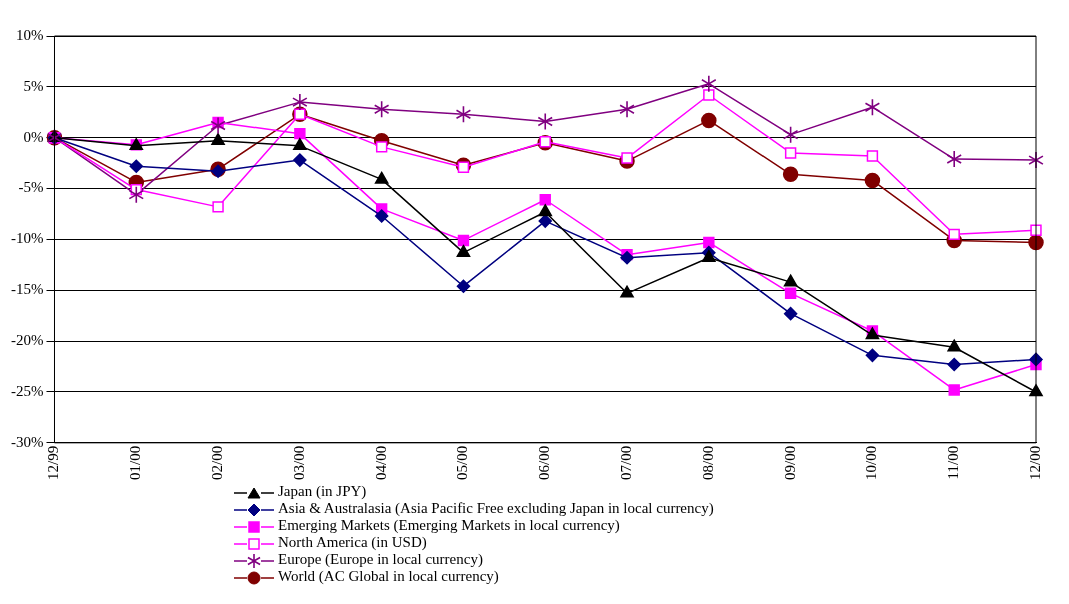 The image size is (1069, 604). Describe the element at coordinates (352, 542) in the screenshot. I see `legend-label: North America (in USD)` at that location.